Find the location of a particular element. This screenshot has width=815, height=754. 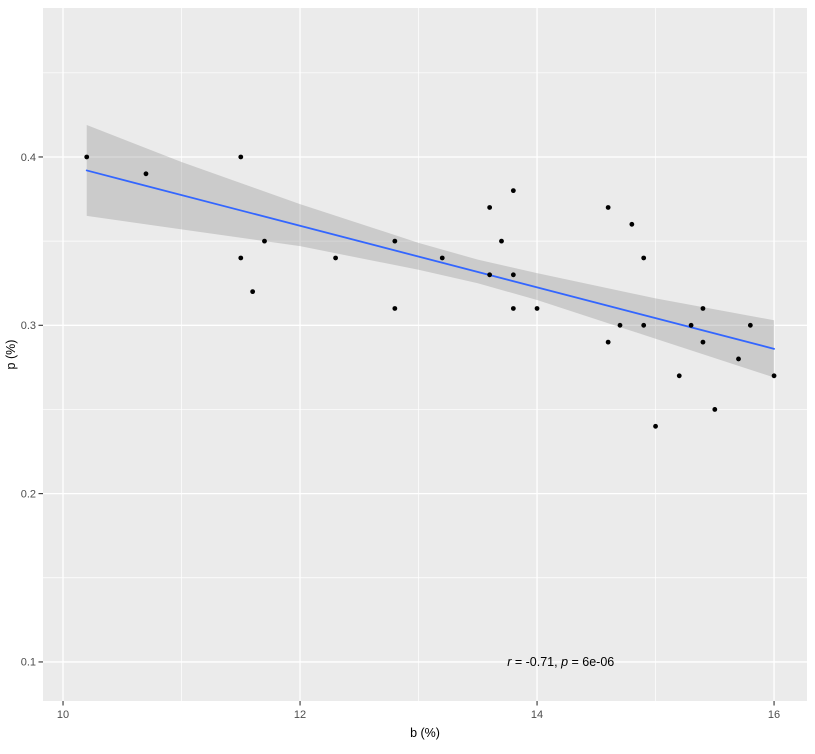

x-tick-label: 10 is located at coordinates (63, 715).